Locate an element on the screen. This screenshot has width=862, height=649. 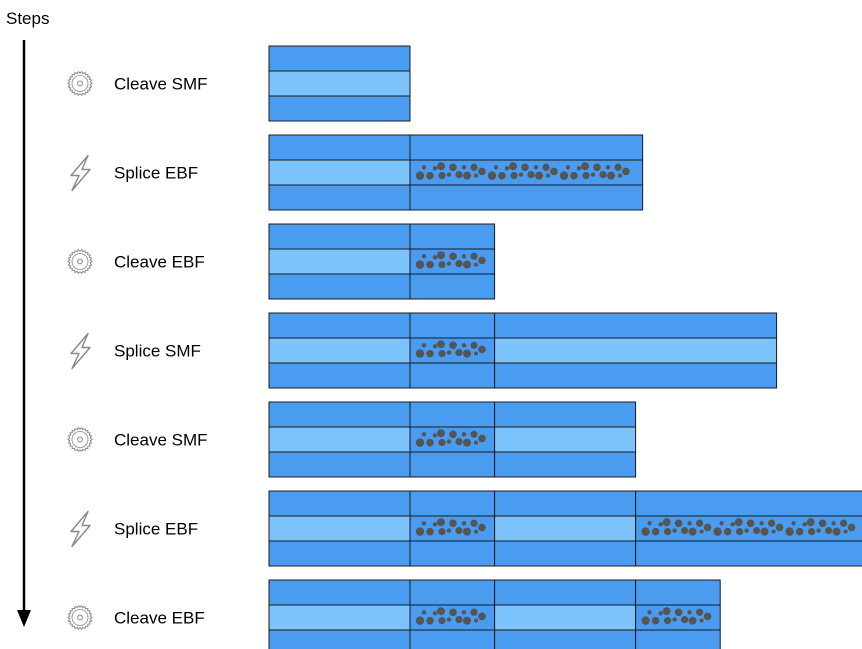
steps-arrow-head is located at coordinates (24, 618).